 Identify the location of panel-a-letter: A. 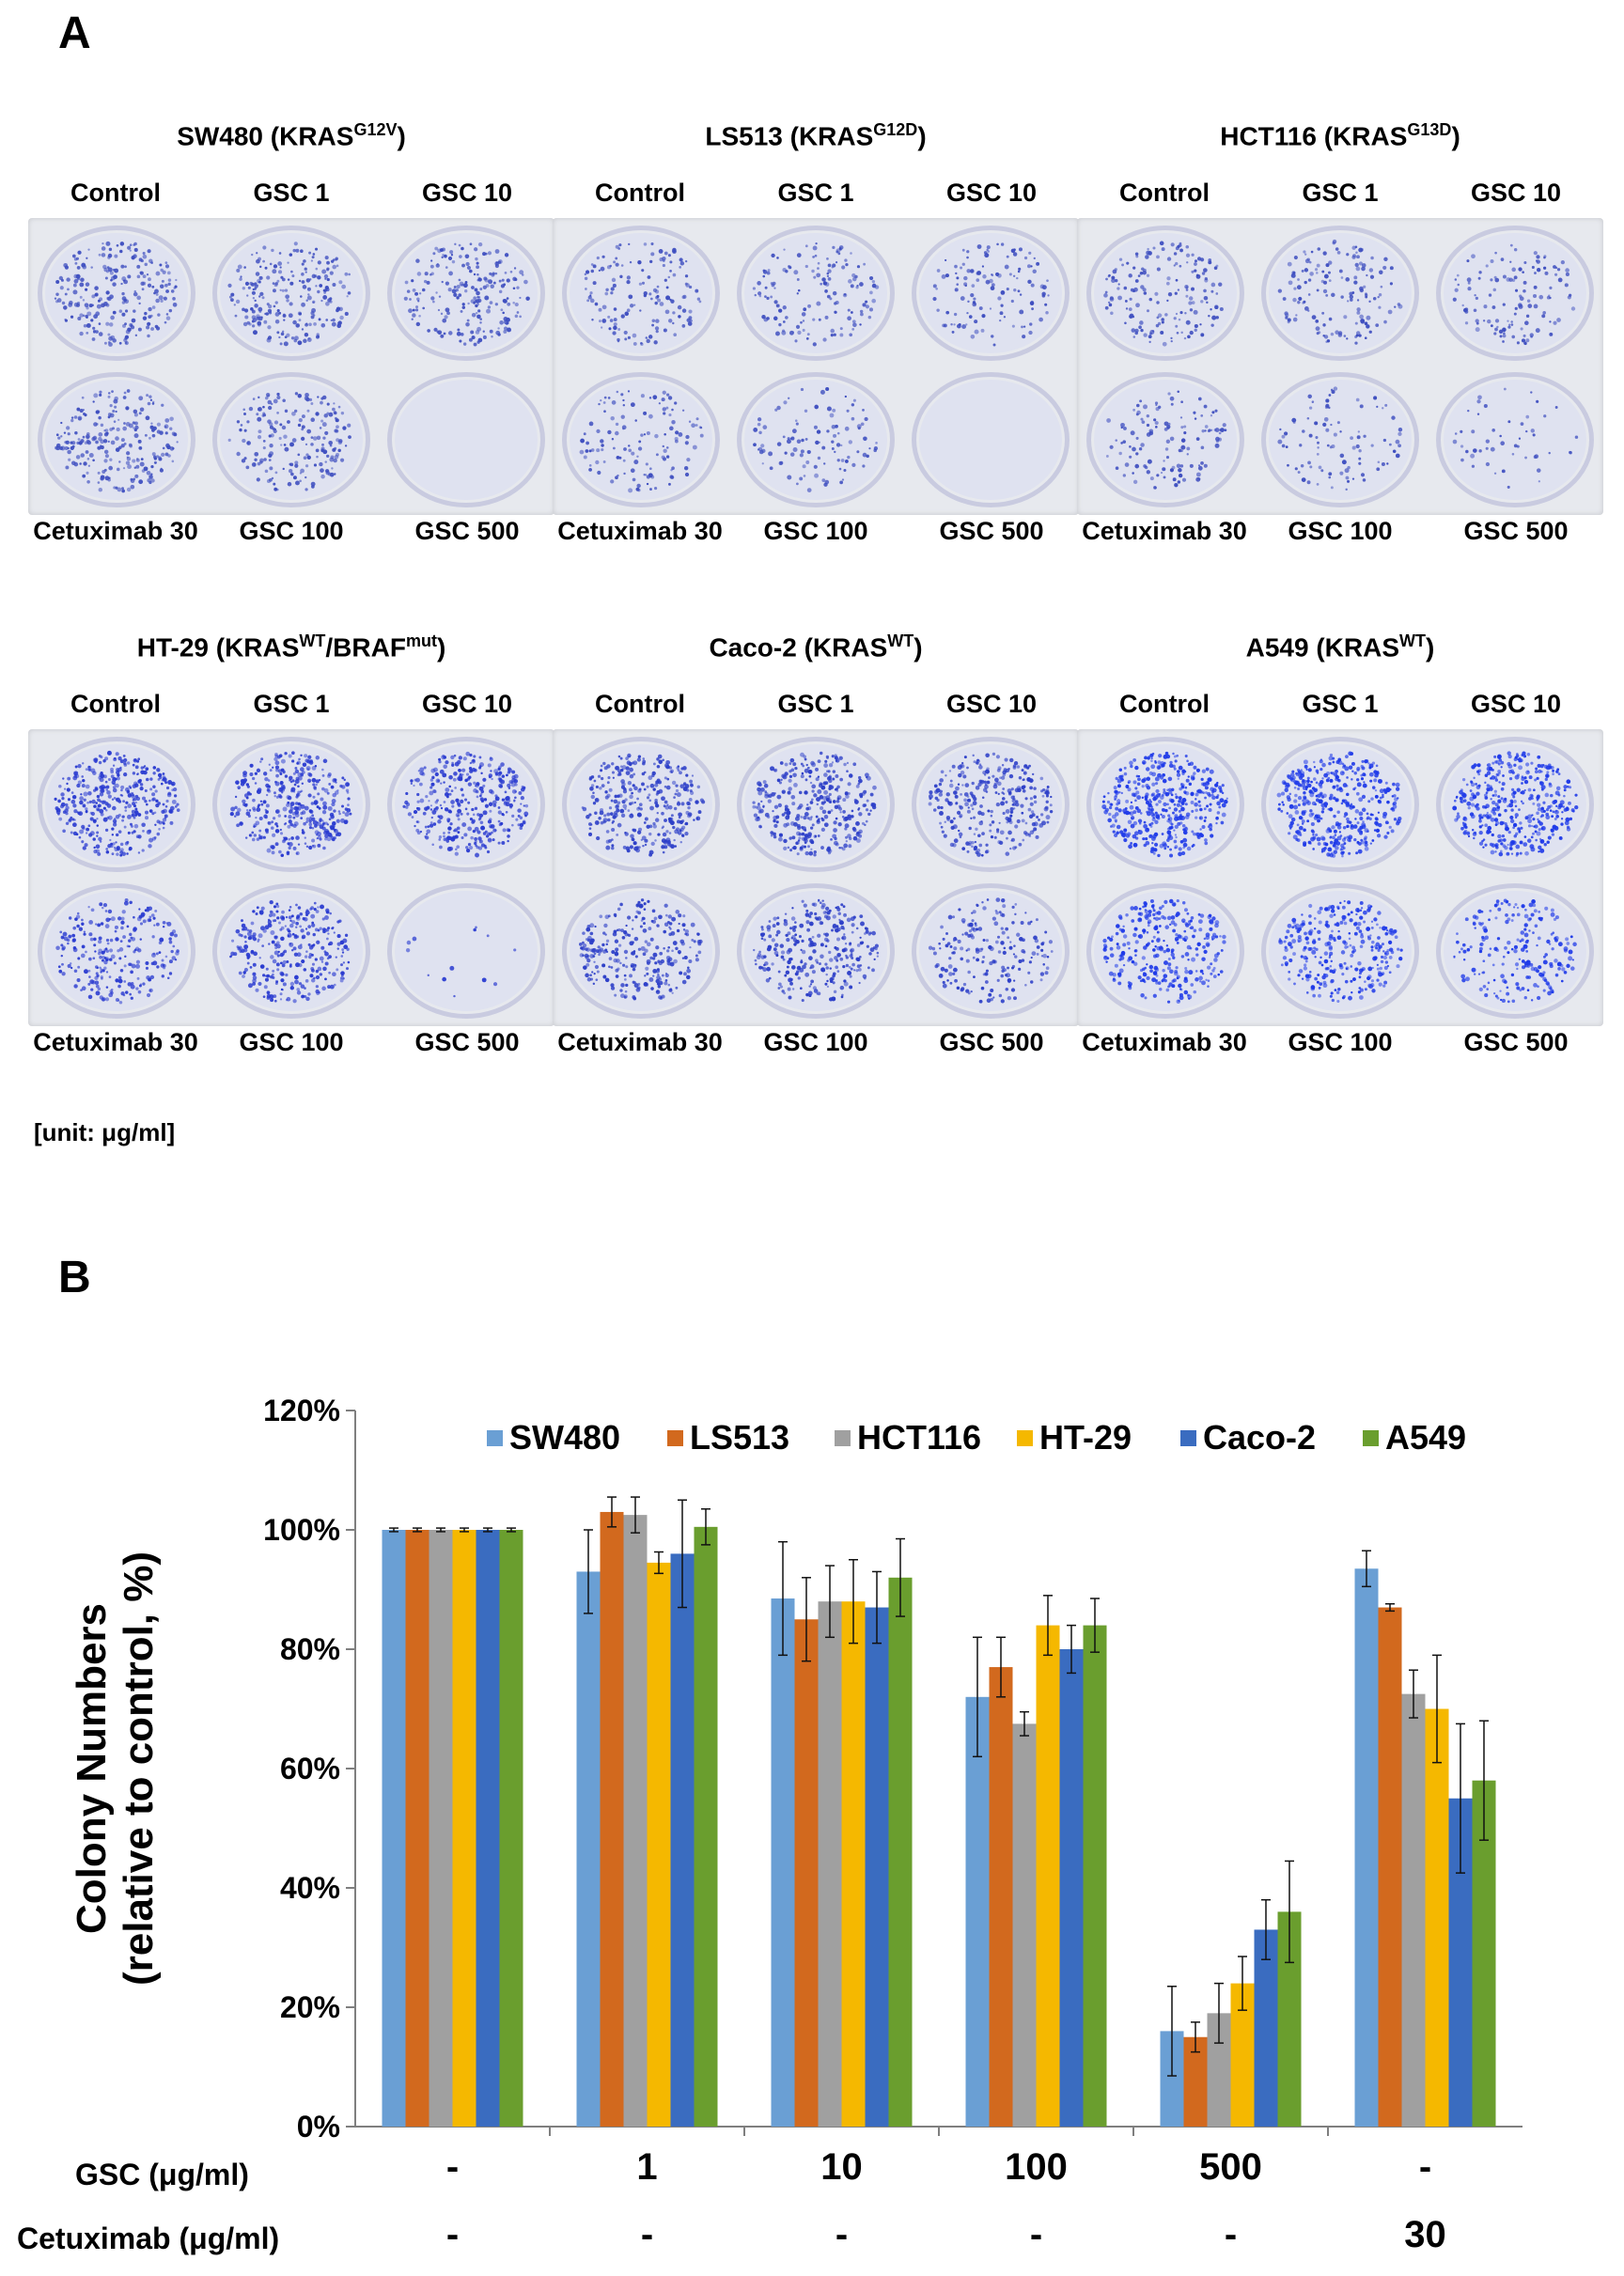
(74, 33).